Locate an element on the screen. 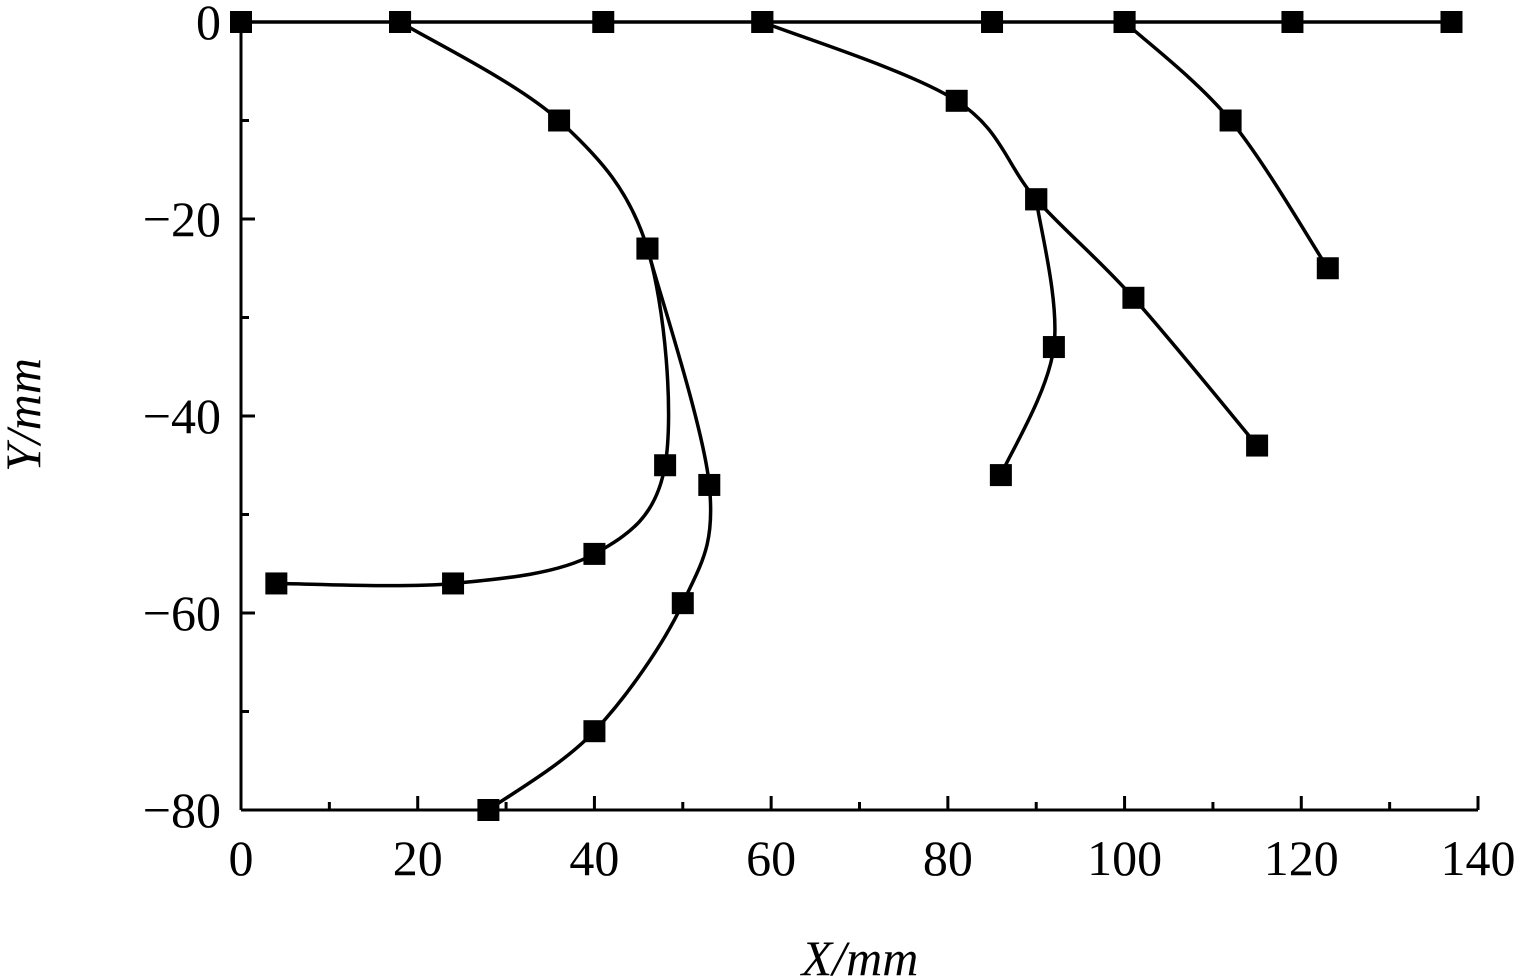  x-tick-label: 60 is located at coordinates (771, 858).